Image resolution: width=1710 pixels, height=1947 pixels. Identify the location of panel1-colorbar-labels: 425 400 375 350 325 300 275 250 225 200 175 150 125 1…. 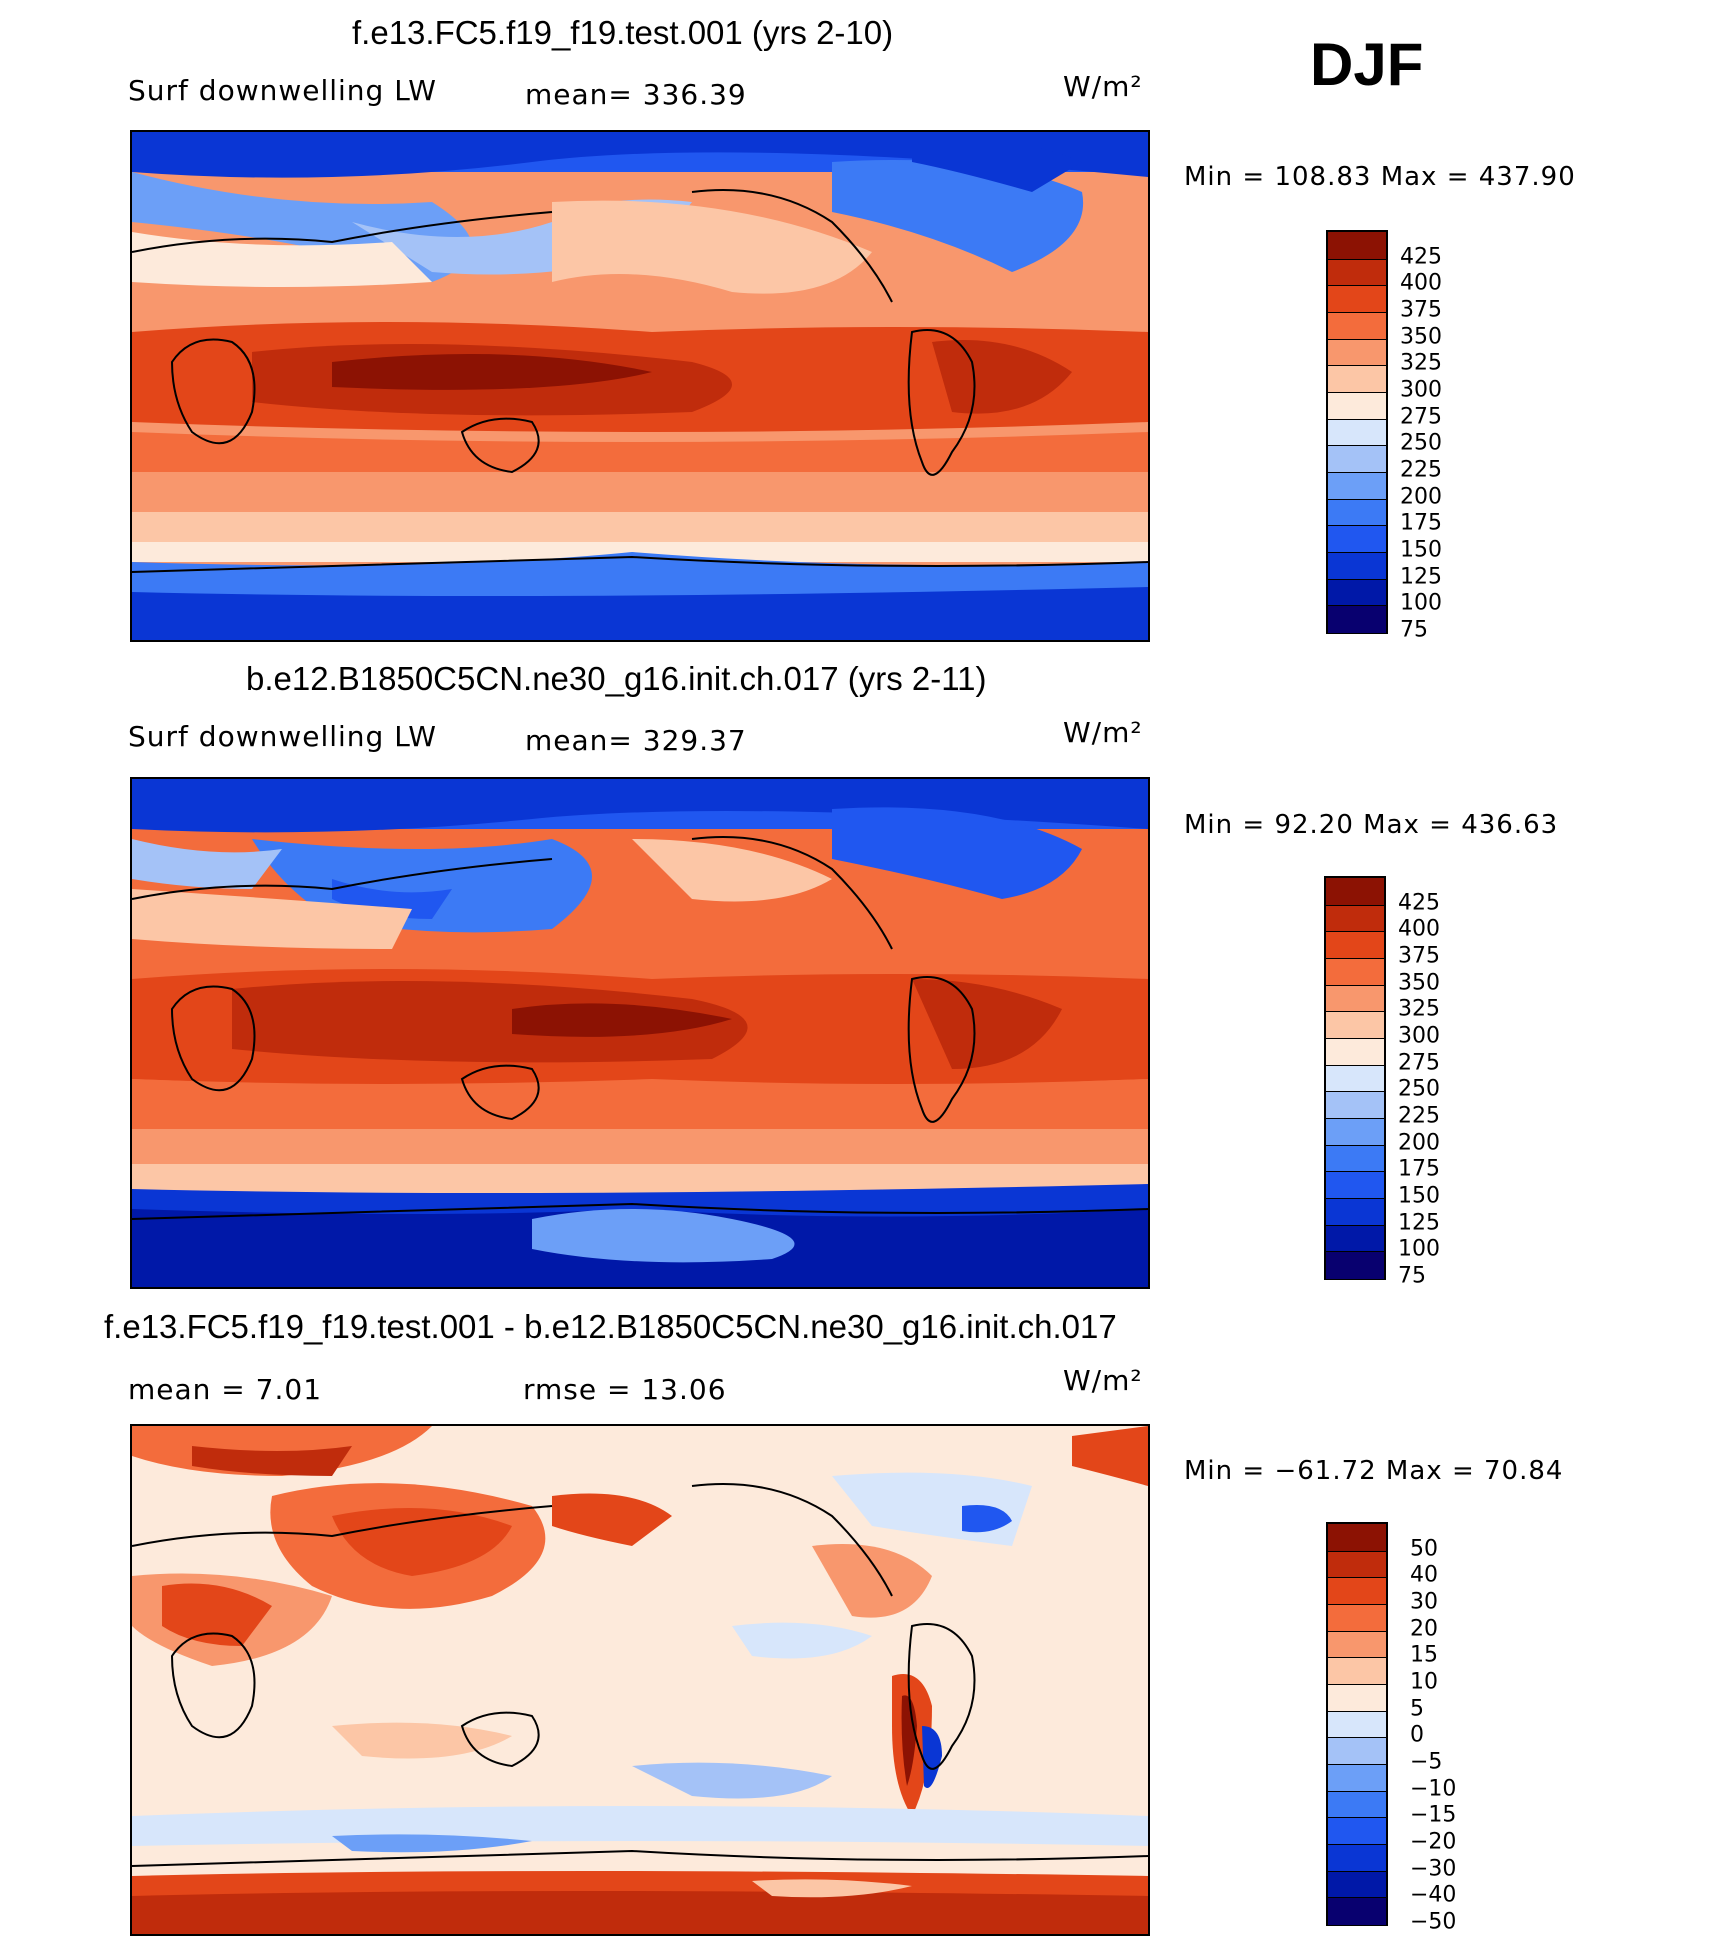
(1440, 436).